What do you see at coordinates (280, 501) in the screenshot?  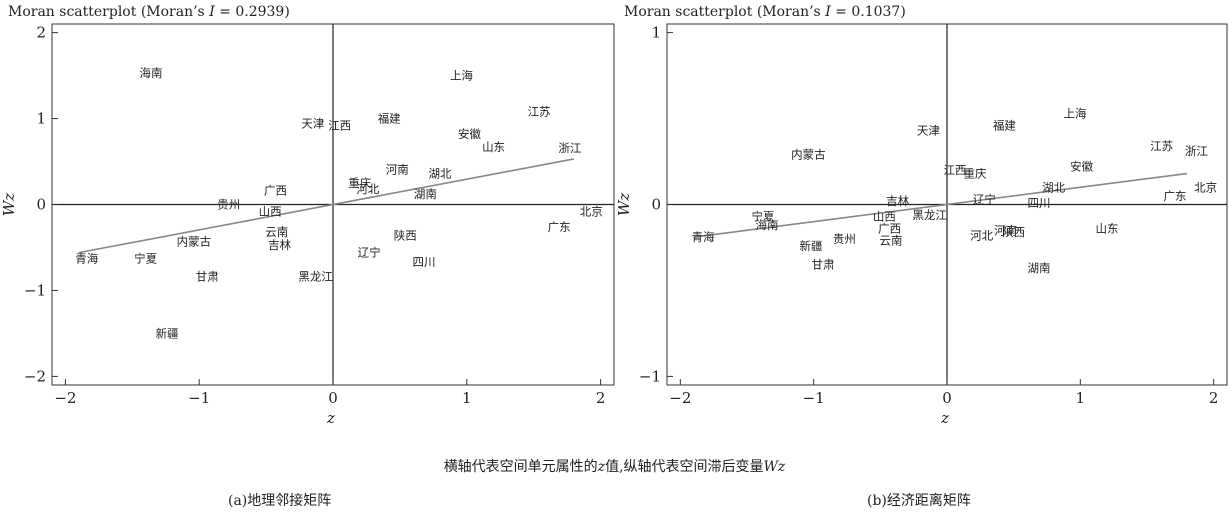 I see `subcaption-a: (a)地理邻接矩阵` at bounding box center [280, 501].